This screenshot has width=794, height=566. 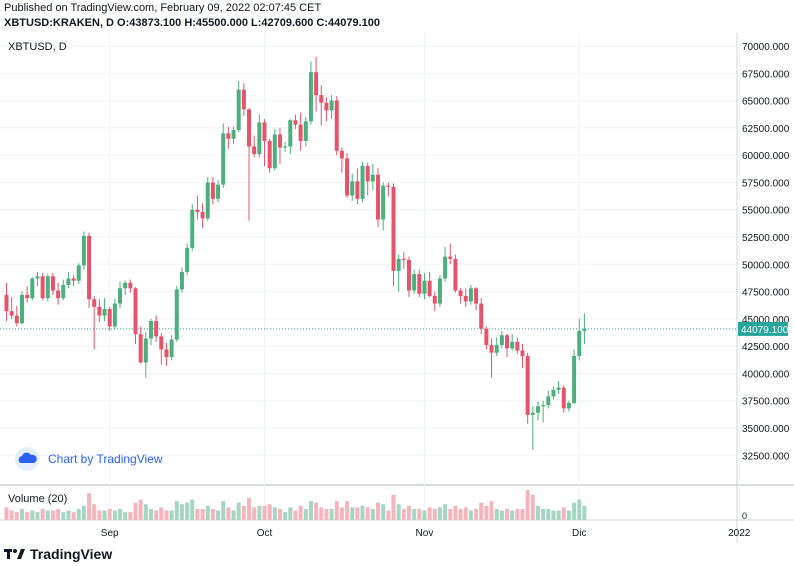 I want to click on y-tick-label: 32500.000, so click(x=766, y=456).